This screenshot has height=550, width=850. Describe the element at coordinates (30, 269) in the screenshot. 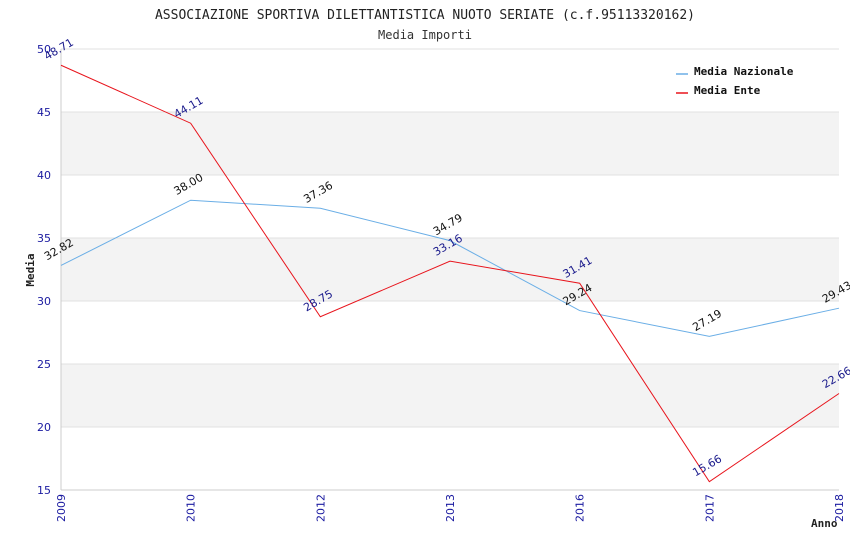

I see `y-axis-label: Media` at that location.